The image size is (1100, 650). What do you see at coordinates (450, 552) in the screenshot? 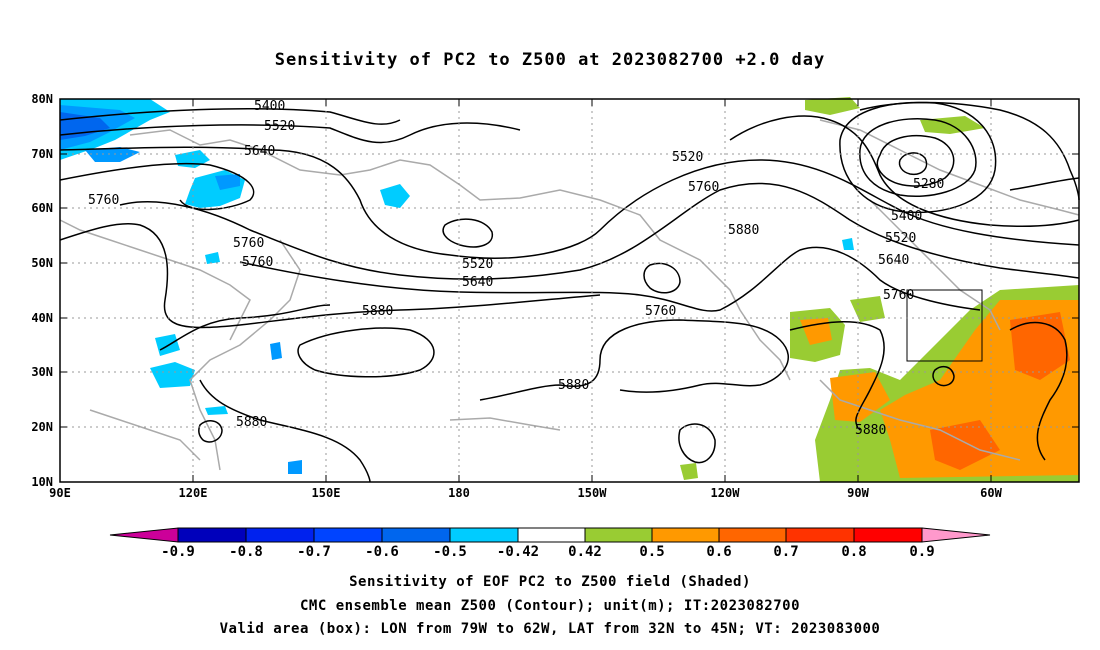
I see `colorbar-label: -0.5` at bounding box center [450, 552].